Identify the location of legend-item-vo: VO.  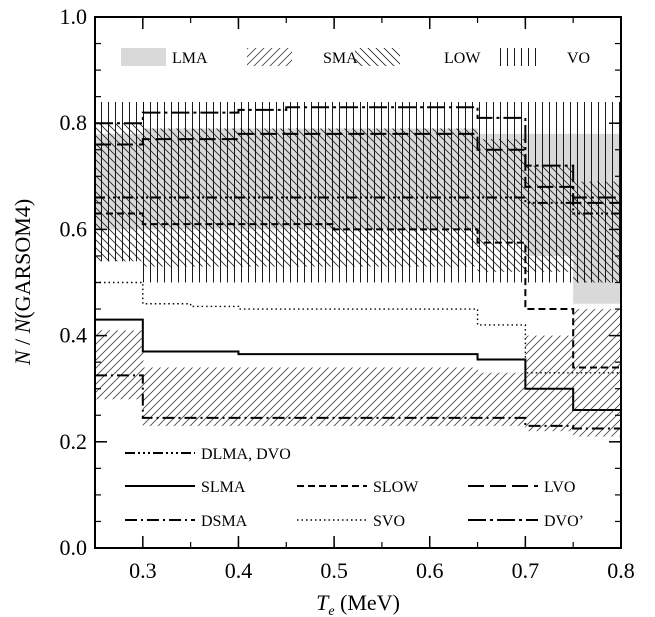
(542, 57).